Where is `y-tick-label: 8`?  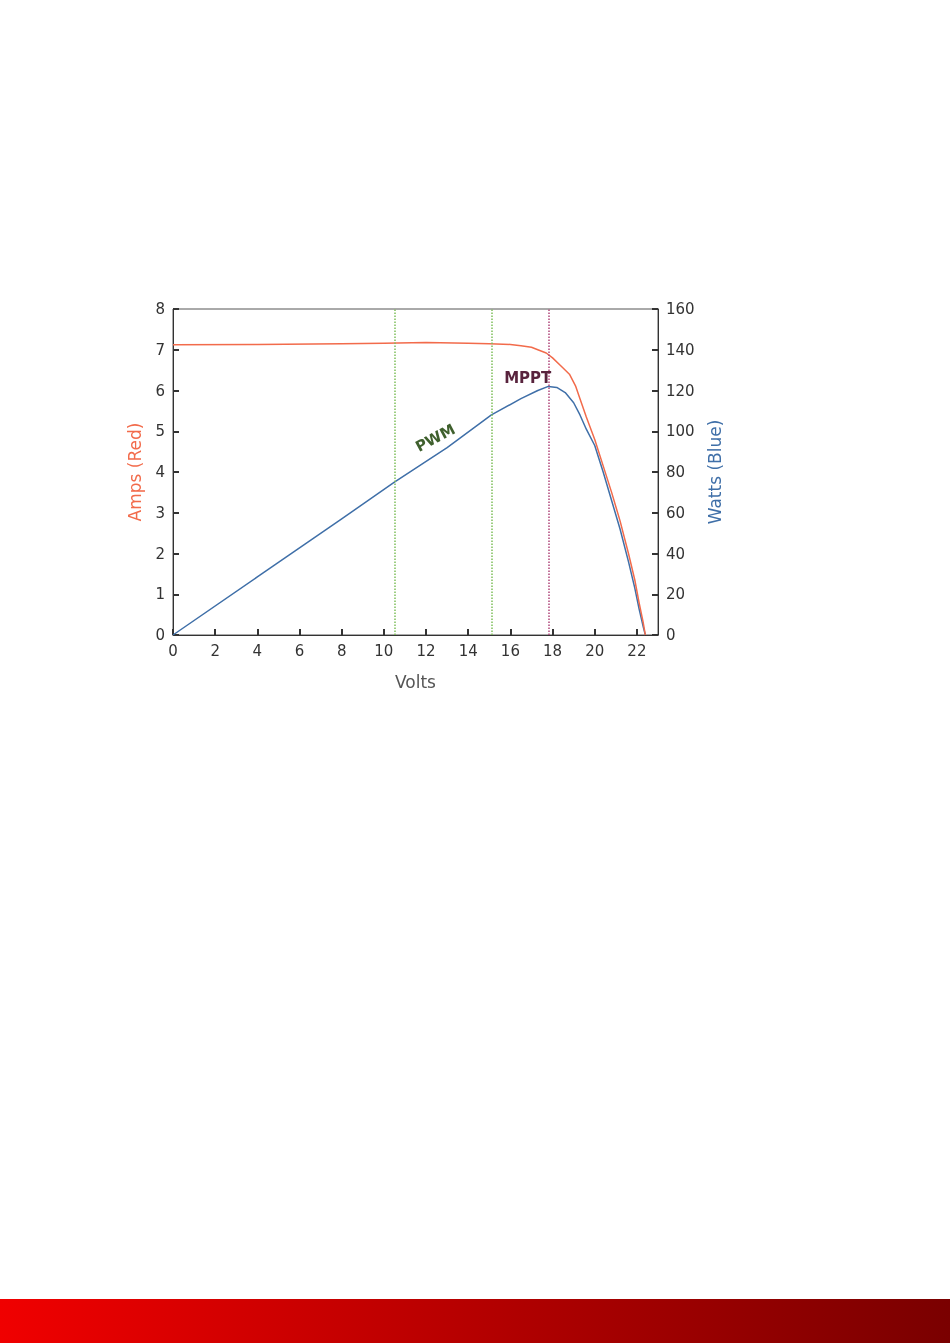 y-tick-label: 8 is located at coordinates (160, 309).